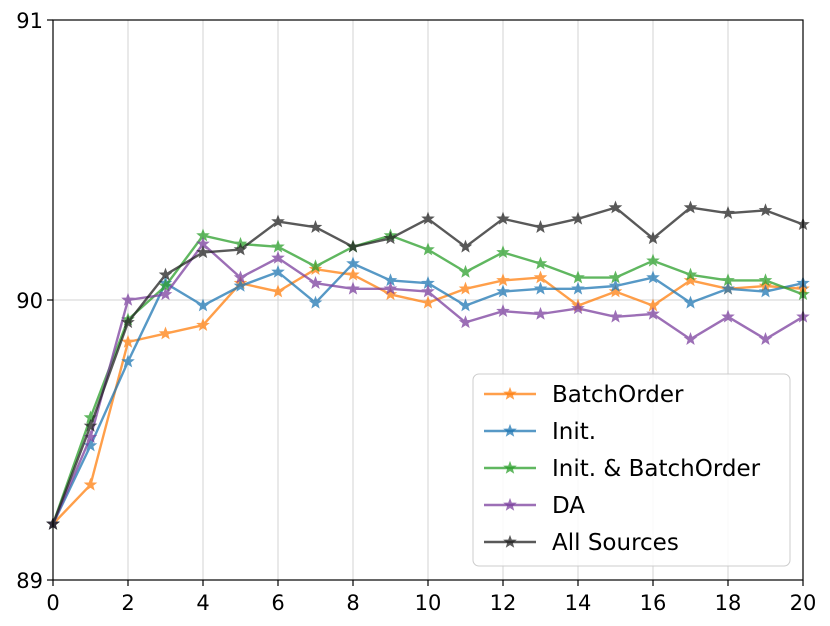 This screenshot has width=830, height=626. Describe the element at coordinates (428, 603) in the screenshot. I see `x-tick-label: 10` at that location.